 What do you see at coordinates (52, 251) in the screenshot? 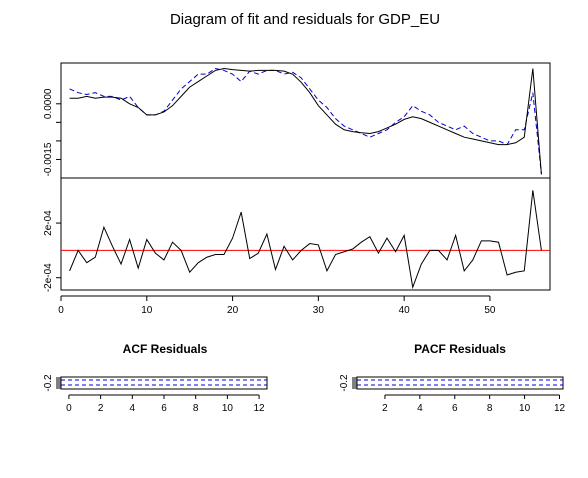
I see `residual-y-axis: 2e-04 -2e-04` at bounding box center [52, 251].